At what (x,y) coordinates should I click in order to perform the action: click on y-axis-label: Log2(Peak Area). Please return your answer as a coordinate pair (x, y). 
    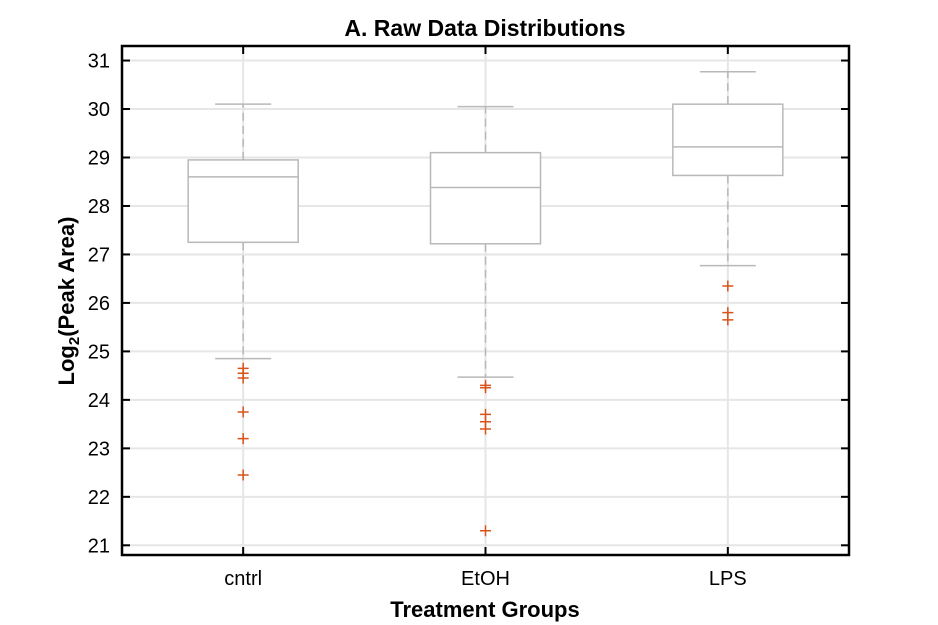
    Looking at the image, I should click on (68, 301).